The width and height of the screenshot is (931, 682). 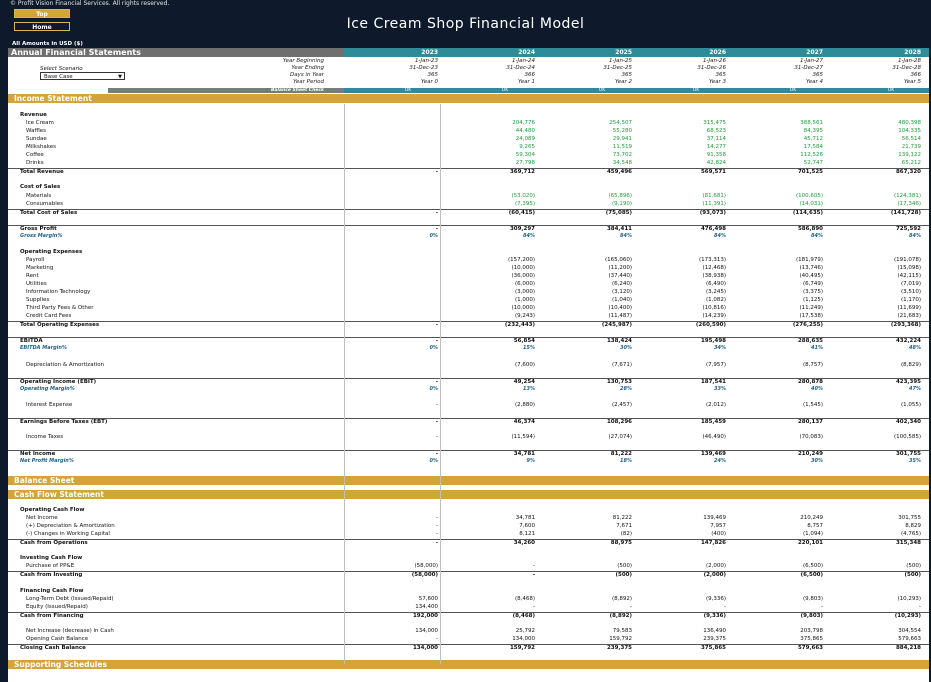 I want to click on period-row-value: Year 1, so click(x=526, y=82).